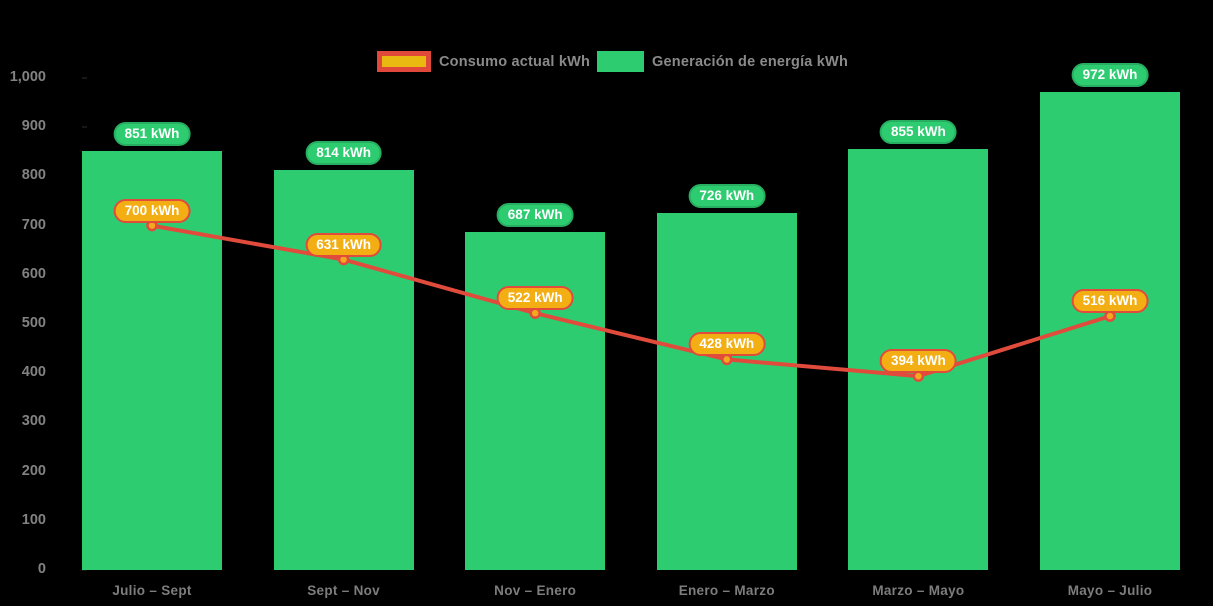 The height and width of the screenshot is (606, 1213). Describe the element at coordinates (343, 152) in the screenshot. I see `bar-value-badge: 814 kWh` at that location.